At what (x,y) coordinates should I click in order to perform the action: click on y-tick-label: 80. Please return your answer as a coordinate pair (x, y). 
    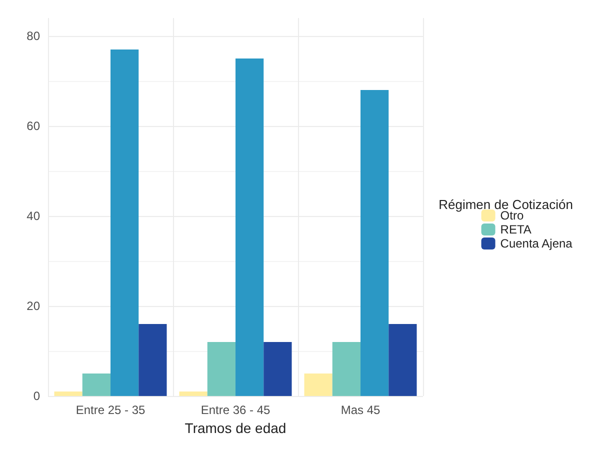
    Looking at the image, I should click on (33, 36).